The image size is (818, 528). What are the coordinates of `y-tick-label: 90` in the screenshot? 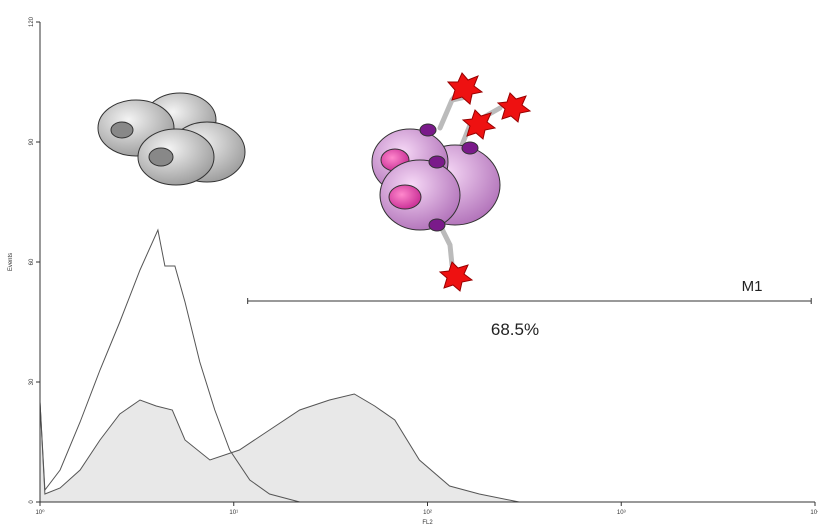 It's located at (32, 141).